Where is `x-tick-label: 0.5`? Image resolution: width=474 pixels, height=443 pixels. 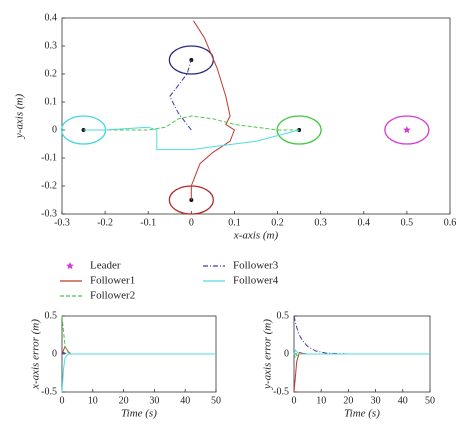 x-tick-label: 0.5 is located at coordinates (407, 222).